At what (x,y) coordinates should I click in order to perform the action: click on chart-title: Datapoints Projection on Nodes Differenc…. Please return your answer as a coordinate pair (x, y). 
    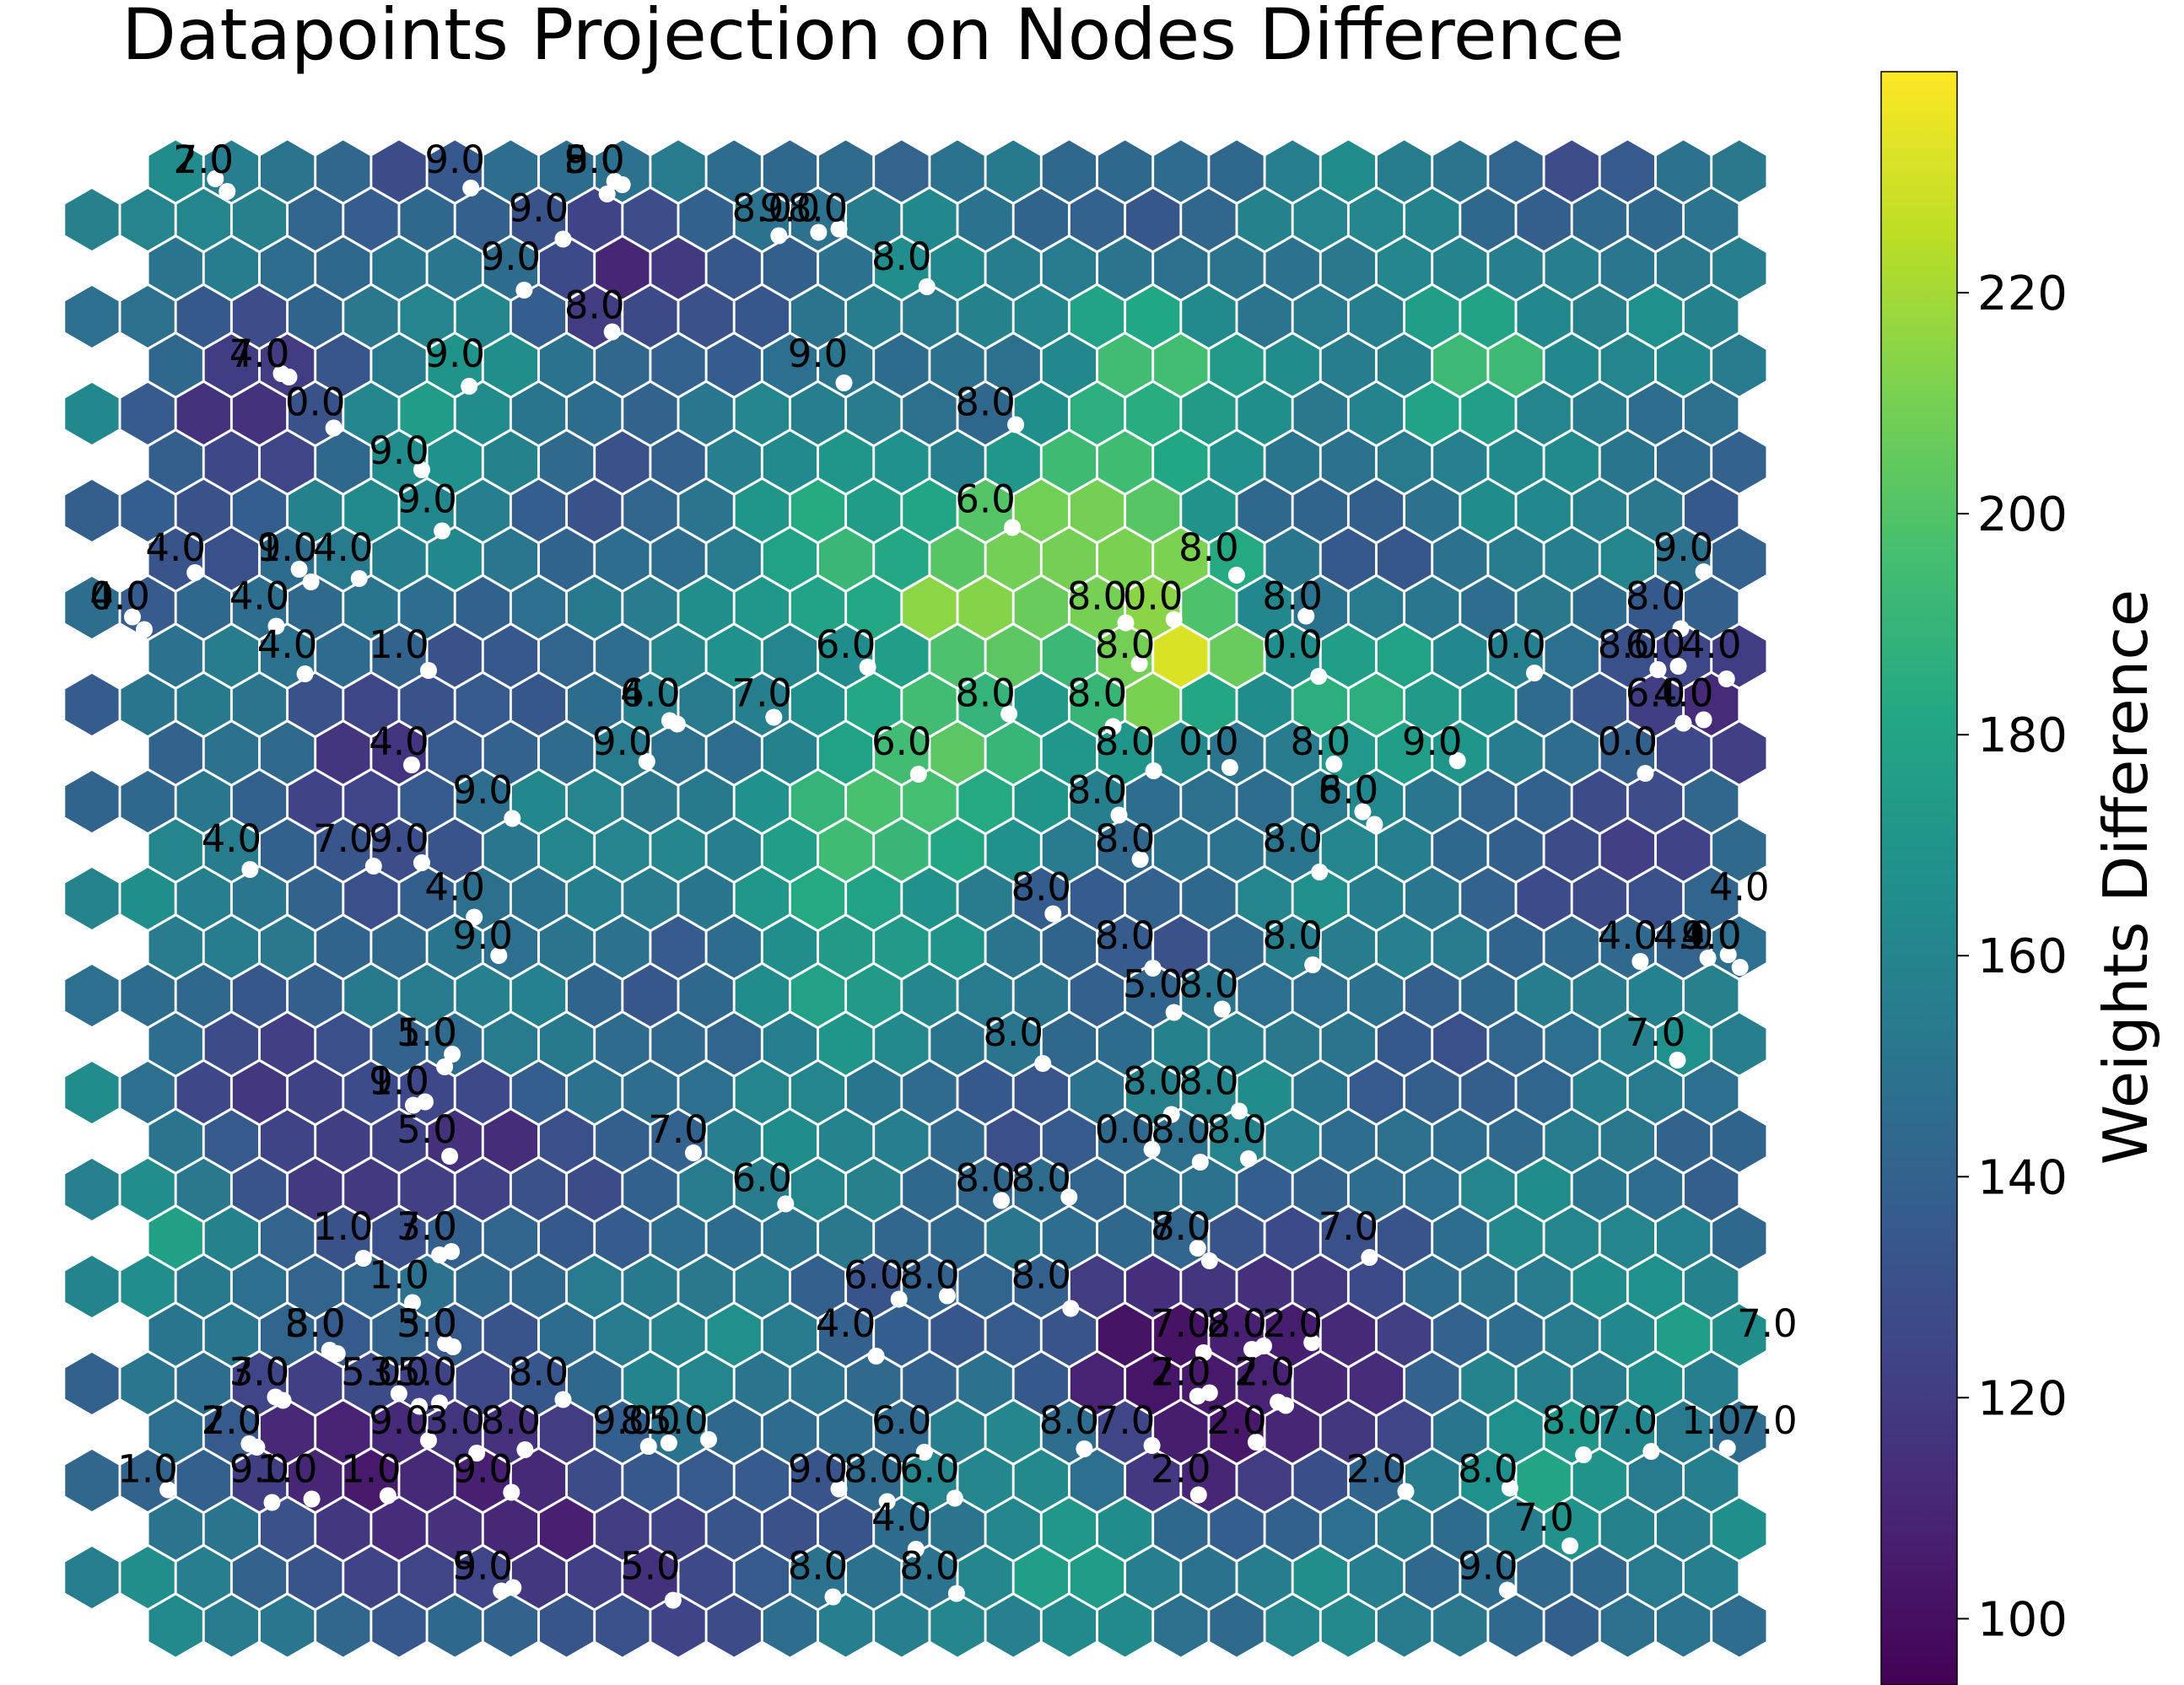
    Looking at the image, I should click on (872, 38).